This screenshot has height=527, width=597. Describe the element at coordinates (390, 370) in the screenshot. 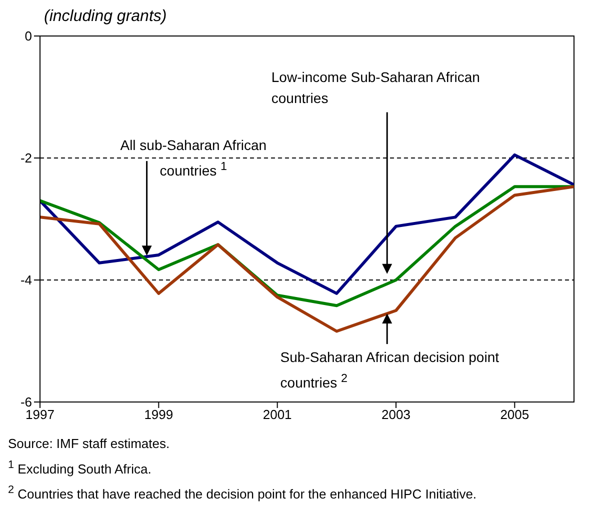

I see `text: Sub-Saharan African decision point countries $^{2}$` at that location.